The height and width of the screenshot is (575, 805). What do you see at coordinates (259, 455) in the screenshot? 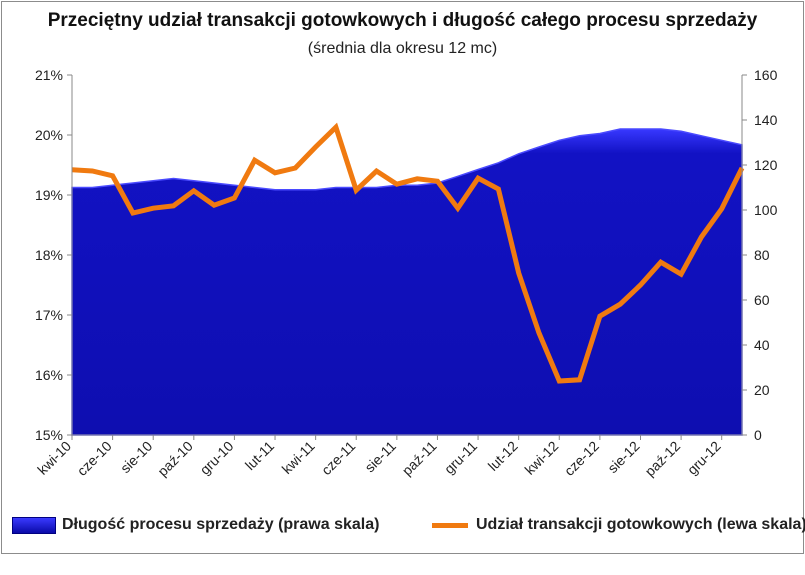
I see `x-tick-label: lut-11` at bounding box center [259, 455].